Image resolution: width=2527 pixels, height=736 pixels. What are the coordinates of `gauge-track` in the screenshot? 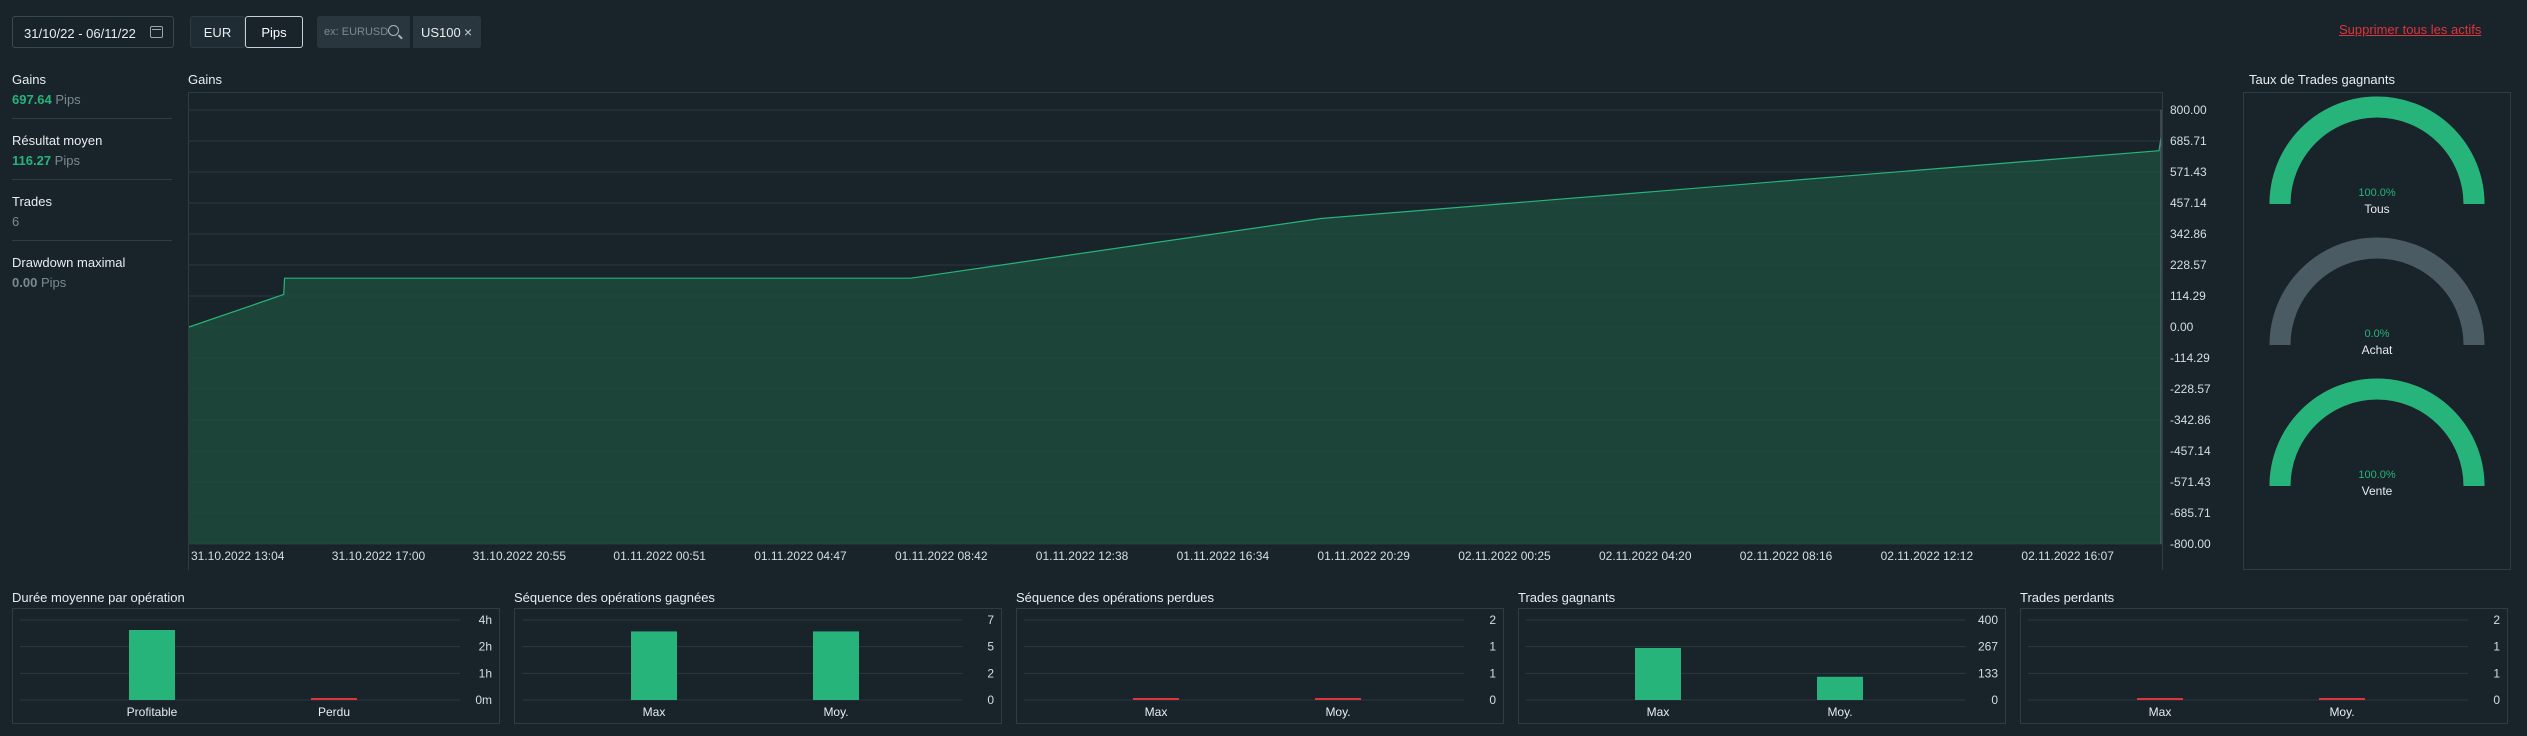 It's located at (2377, 291).